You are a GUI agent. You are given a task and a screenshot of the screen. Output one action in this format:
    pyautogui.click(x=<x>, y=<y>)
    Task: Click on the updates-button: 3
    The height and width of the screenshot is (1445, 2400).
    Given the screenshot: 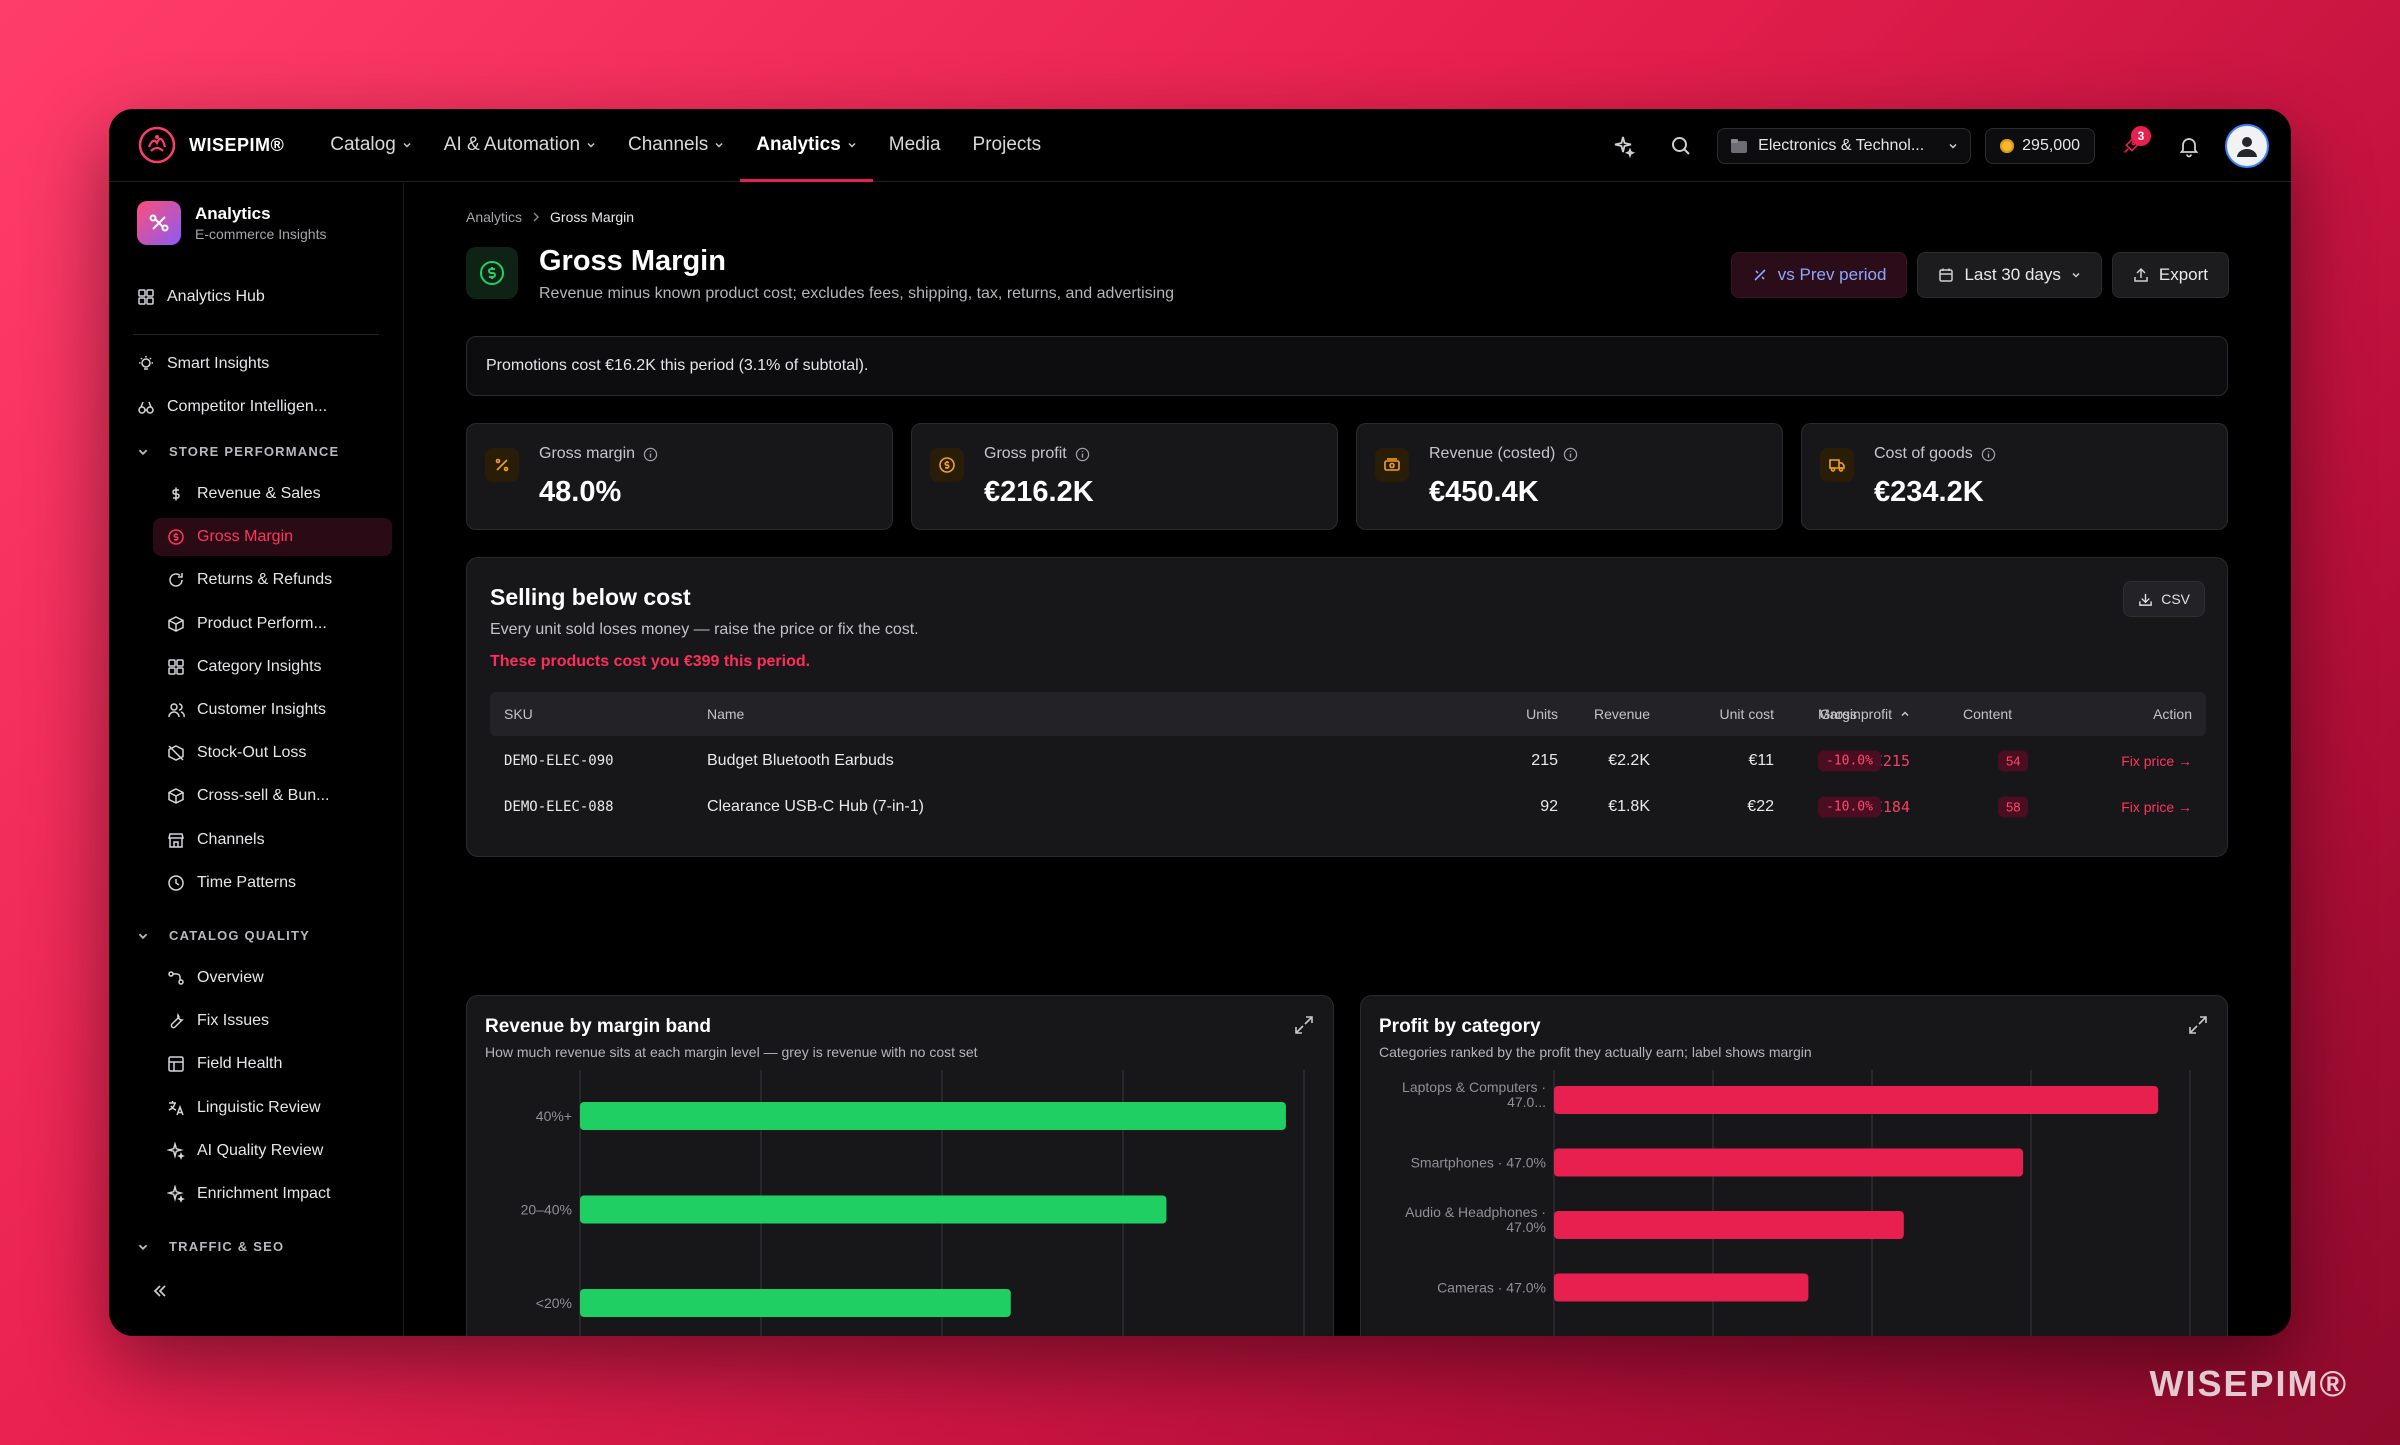 What is the action you would take?
    pyautogui.click(x=2131, y=146)
    